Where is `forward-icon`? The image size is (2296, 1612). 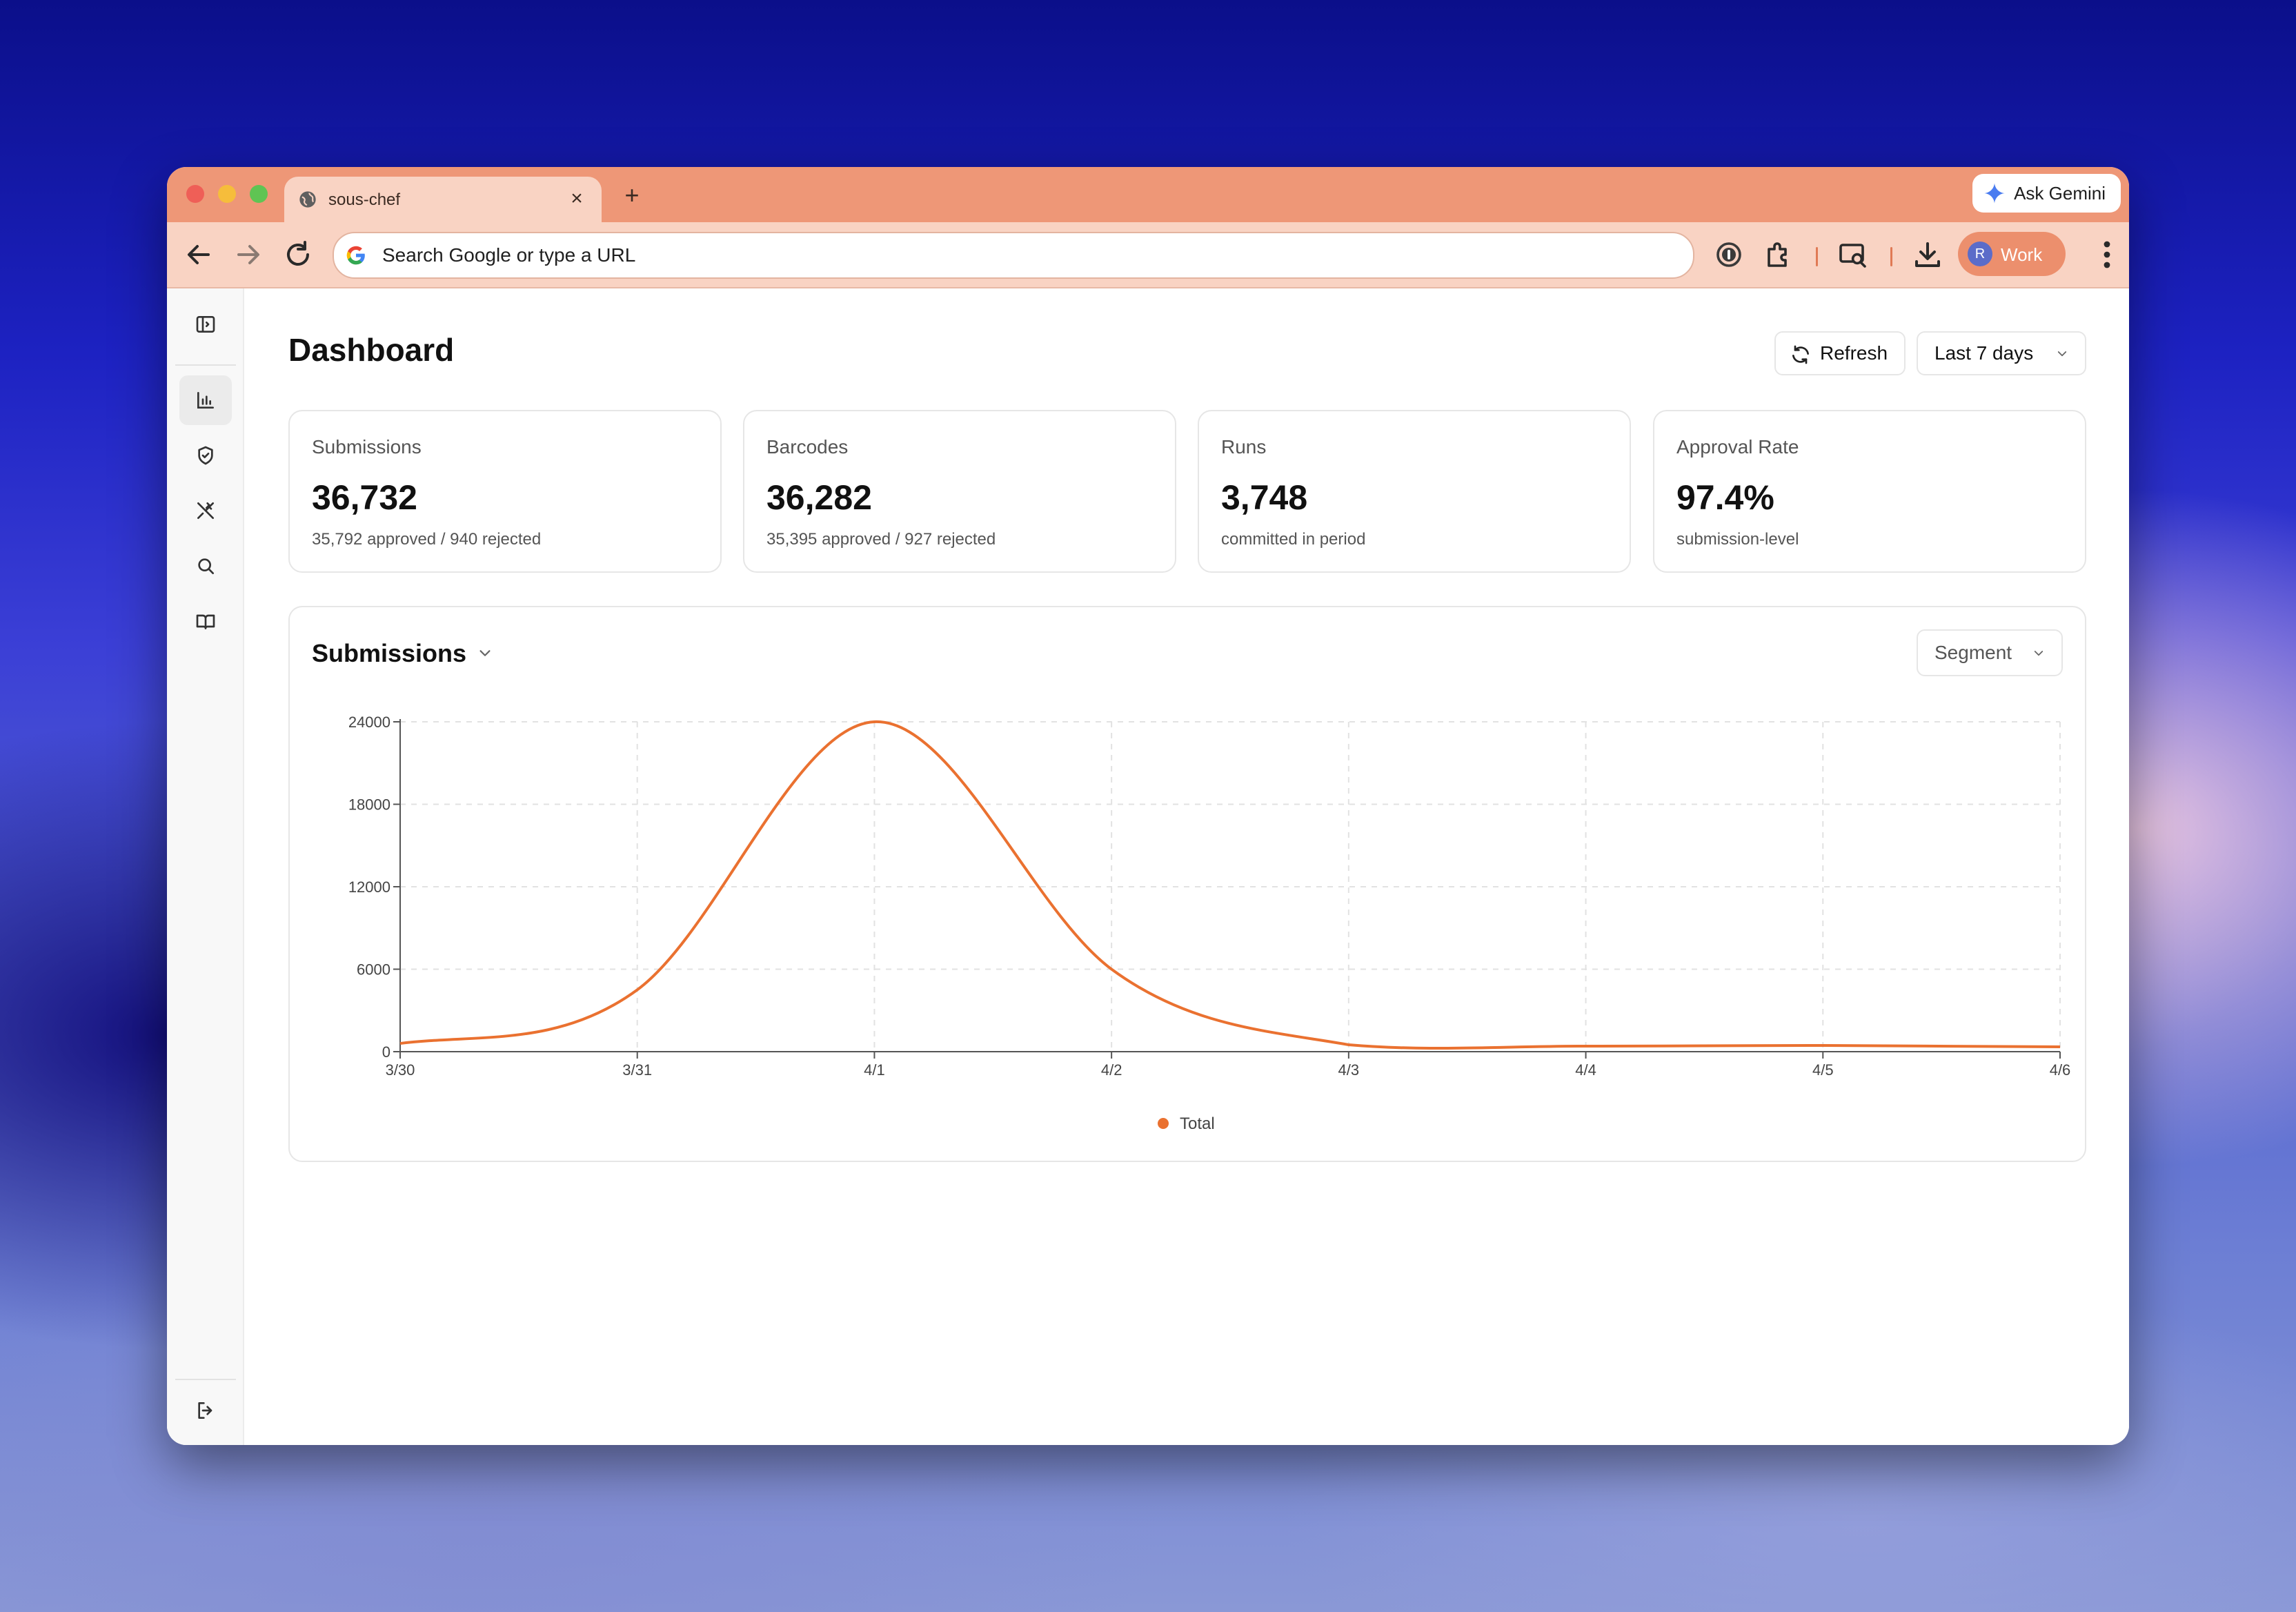
forward-icon is located at coordinates (248, 254).